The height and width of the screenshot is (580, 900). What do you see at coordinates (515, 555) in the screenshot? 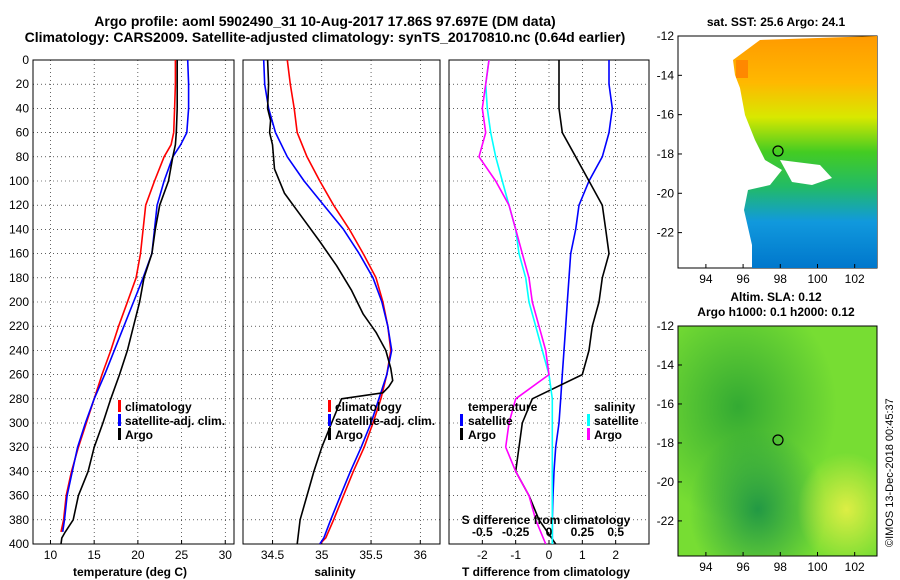
I see `x-tick-label: -1` at bounding box center [515, 555].